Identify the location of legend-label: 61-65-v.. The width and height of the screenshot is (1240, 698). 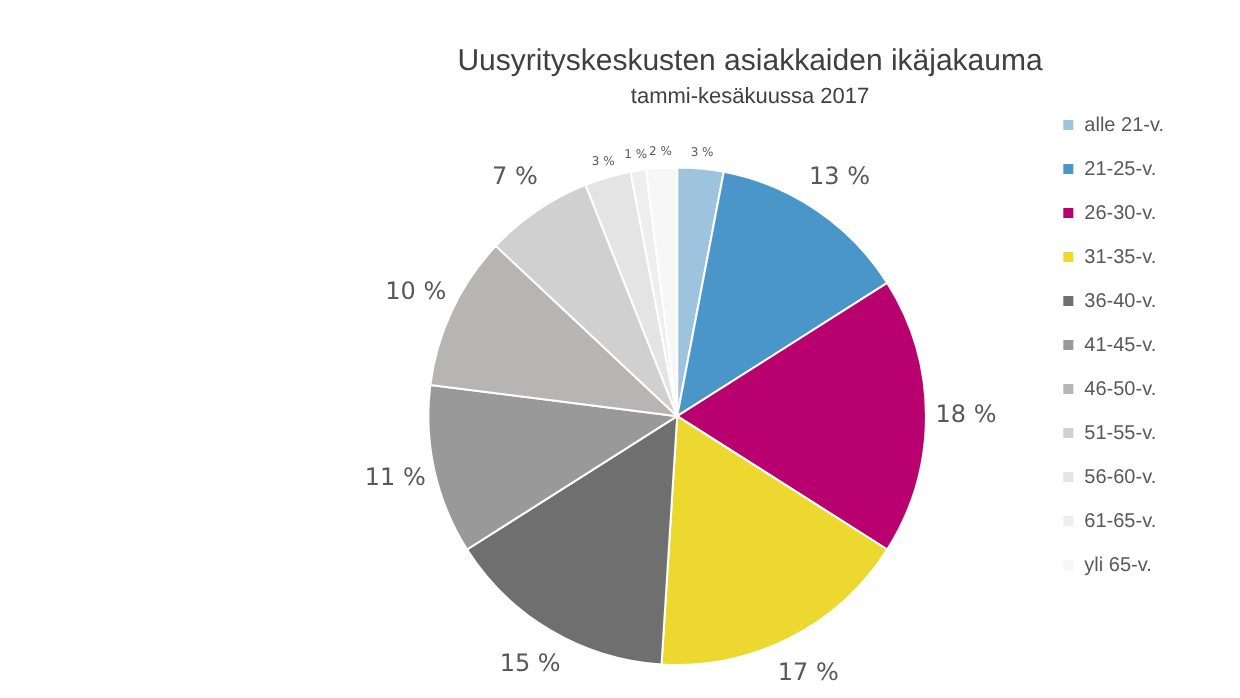
(1120, 521).